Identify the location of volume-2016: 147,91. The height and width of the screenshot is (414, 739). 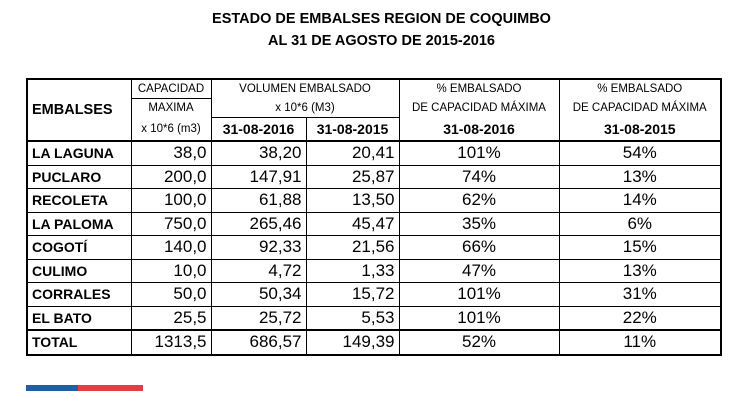
(258, 176).